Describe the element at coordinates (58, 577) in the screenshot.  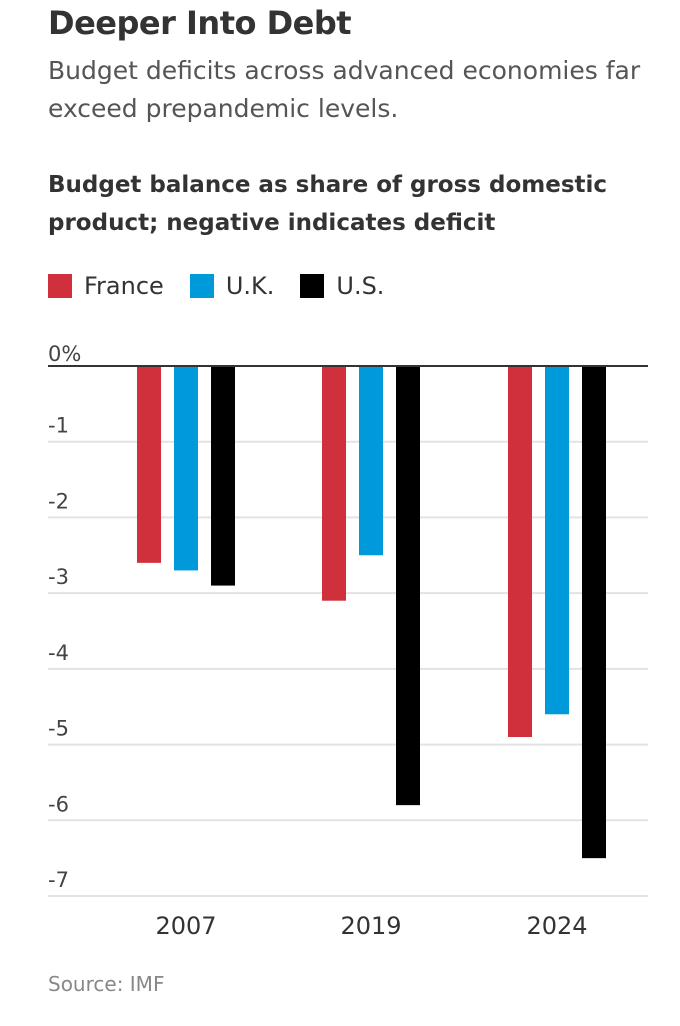
I see `y-tick-label: -3` at that location.